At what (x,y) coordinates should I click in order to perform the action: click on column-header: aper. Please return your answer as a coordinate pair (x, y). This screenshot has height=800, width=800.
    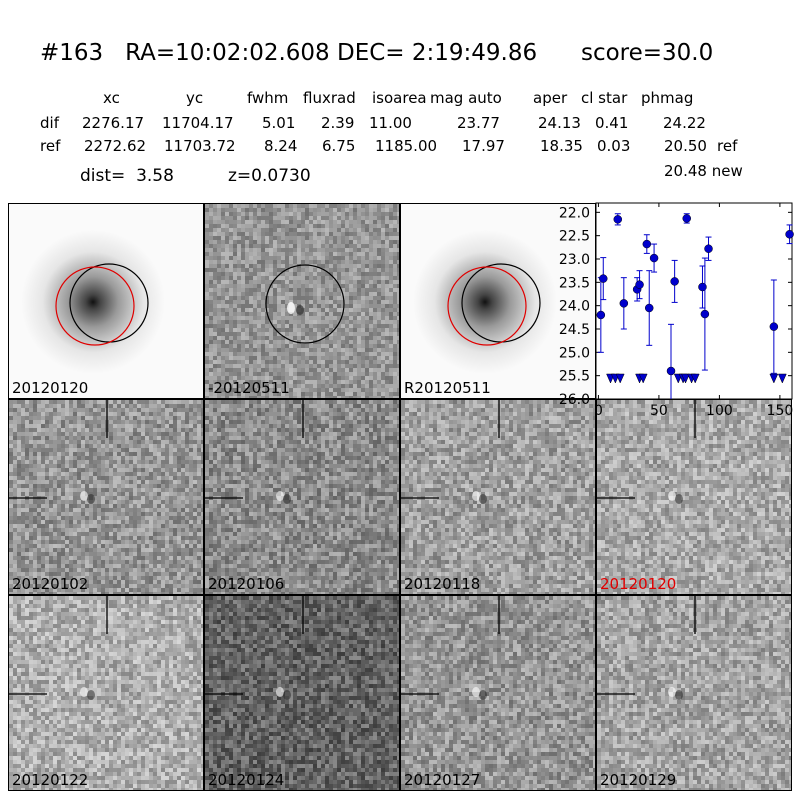
    Looking at the image, I should click on (550, 98).